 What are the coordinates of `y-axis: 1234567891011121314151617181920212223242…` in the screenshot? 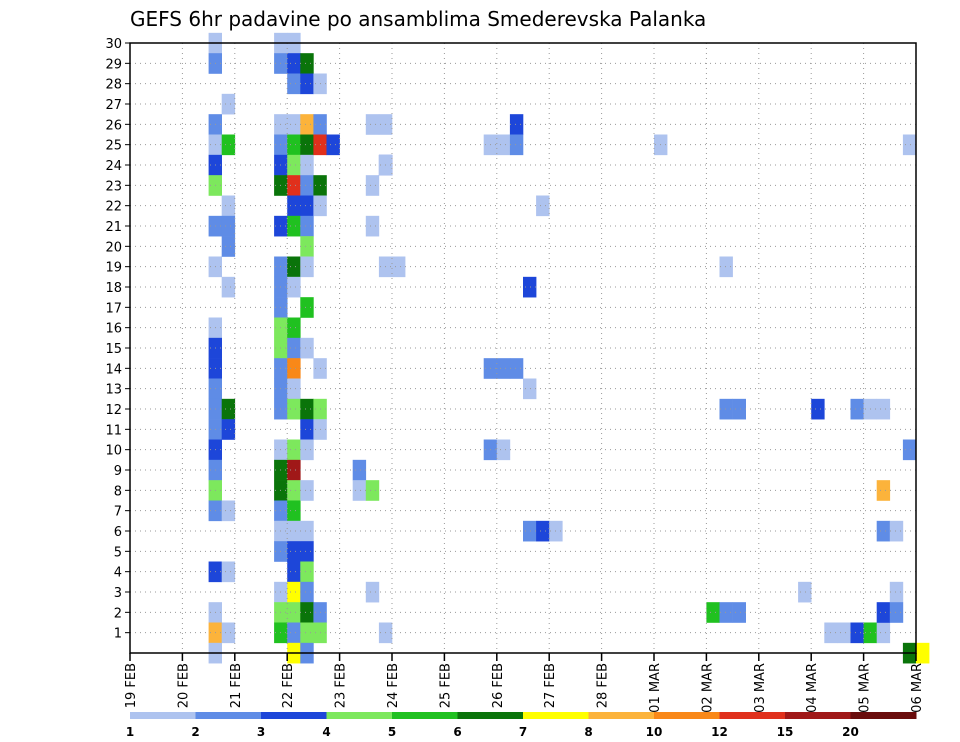 It's located at (117, 339).